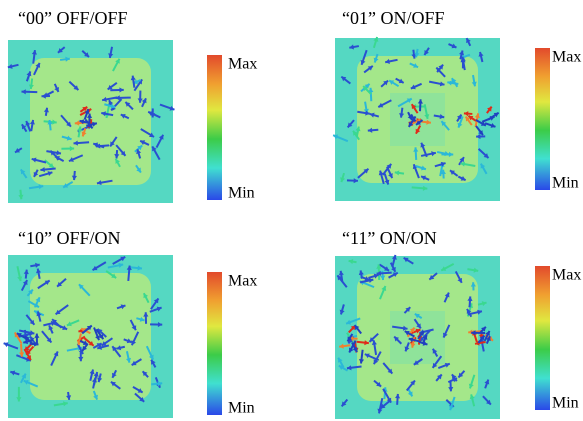  Describe the element at coordinates (214, 127) in the screenshot. I see `colorbar` at that location.